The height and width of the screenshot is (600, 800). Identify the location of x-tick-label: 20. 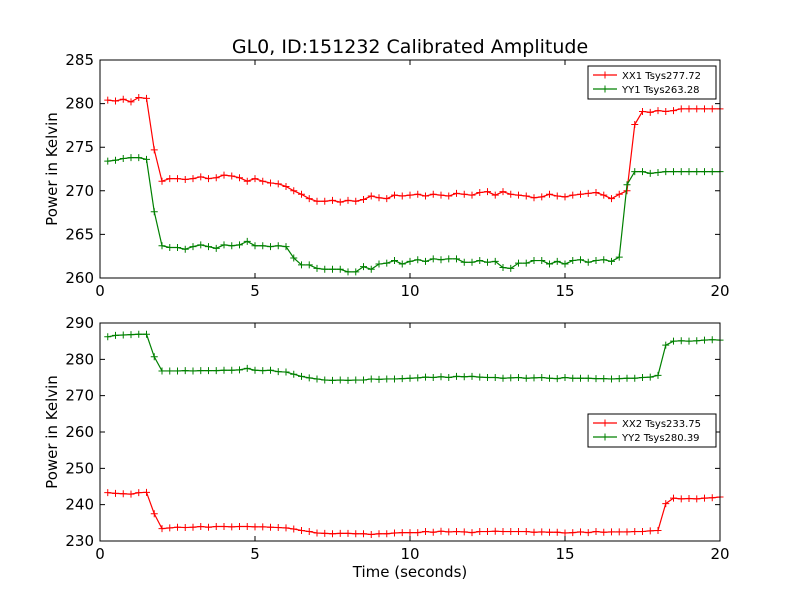
(719, 554).